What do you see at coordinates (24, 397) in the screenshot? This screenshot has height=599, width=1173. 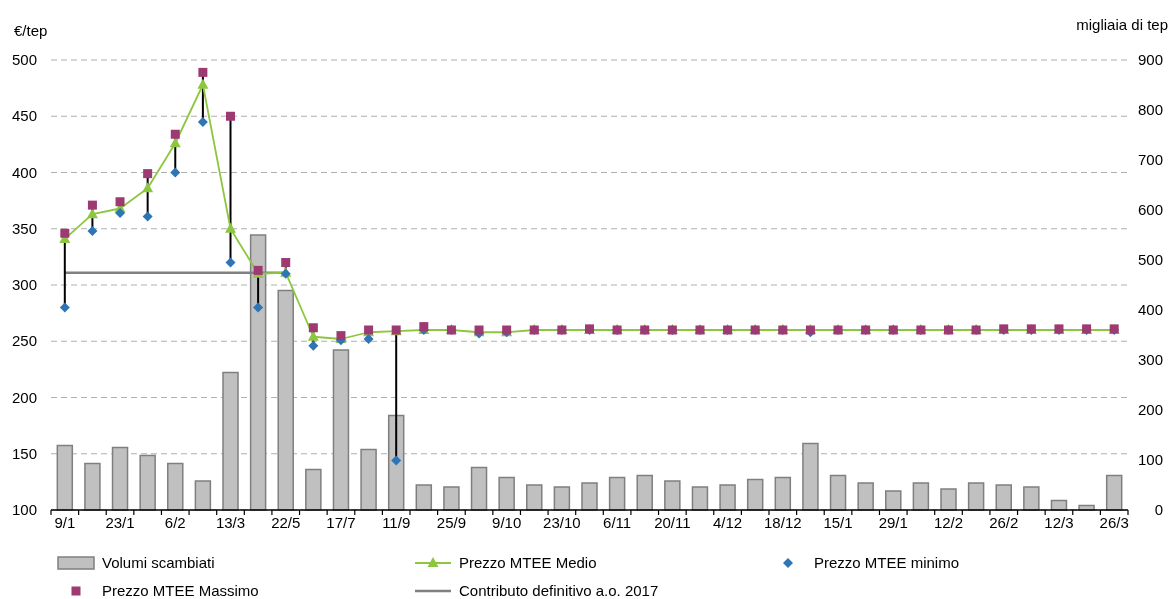 I see `y-tick-label: 200` at bounding box center [24, 397].